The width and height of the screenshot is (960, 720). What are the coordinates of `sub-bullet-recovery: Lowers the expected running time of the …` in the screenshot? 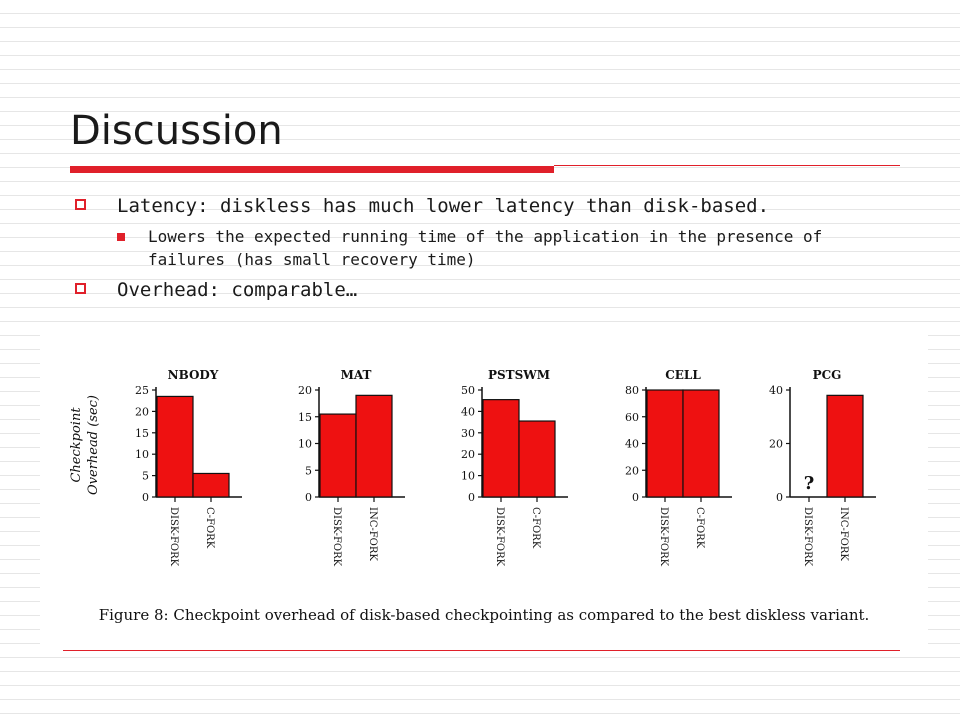 It's located at (472, 248).